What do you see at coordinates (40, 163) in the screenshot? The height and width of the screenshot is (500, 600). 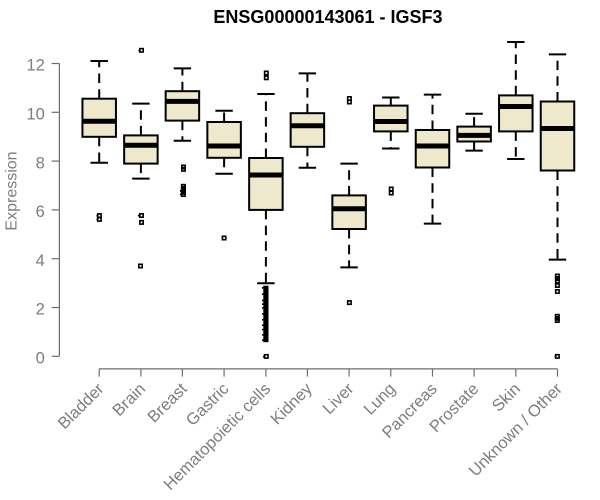 I see `svg-text: 8` at bounding box center [40, 163].